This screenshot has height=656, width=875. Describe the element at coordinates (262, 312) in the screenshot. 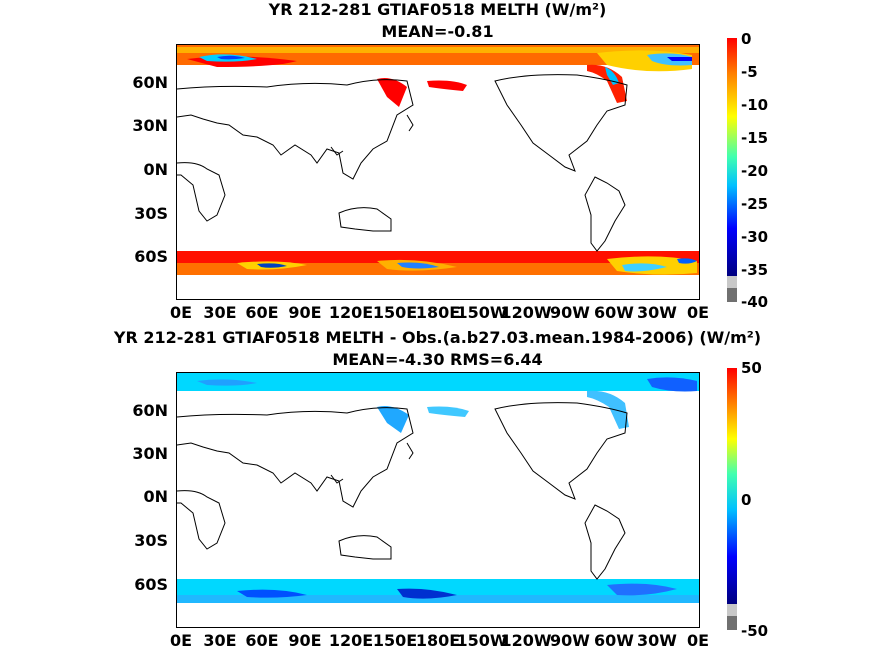

I see `panel1-lon-label: 60E` at that location.